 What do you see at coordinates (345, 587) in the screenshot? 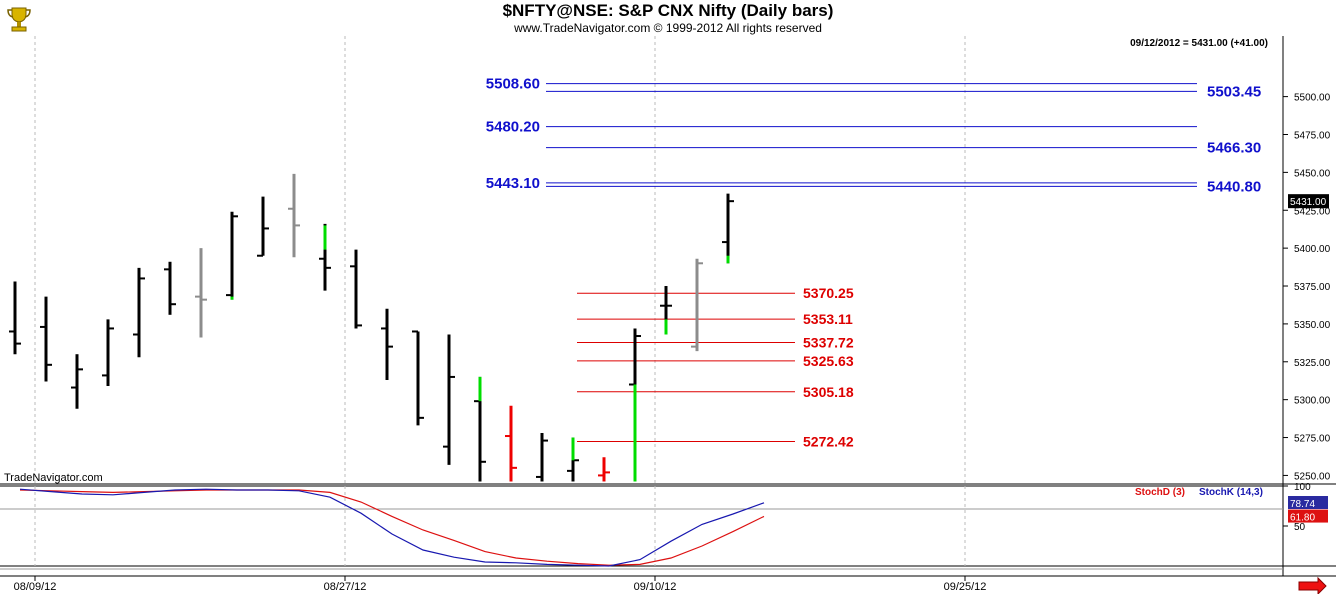
I see `x-tick-label: 08/27/12` at bounding box center [345, 587].